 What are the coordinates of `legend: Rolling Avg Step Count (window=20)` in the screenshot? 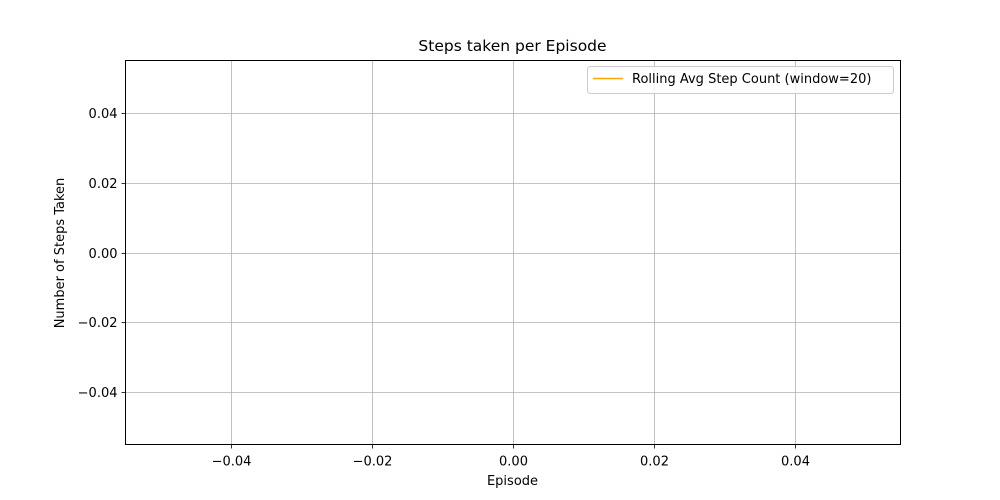 It's located at (740, 80).